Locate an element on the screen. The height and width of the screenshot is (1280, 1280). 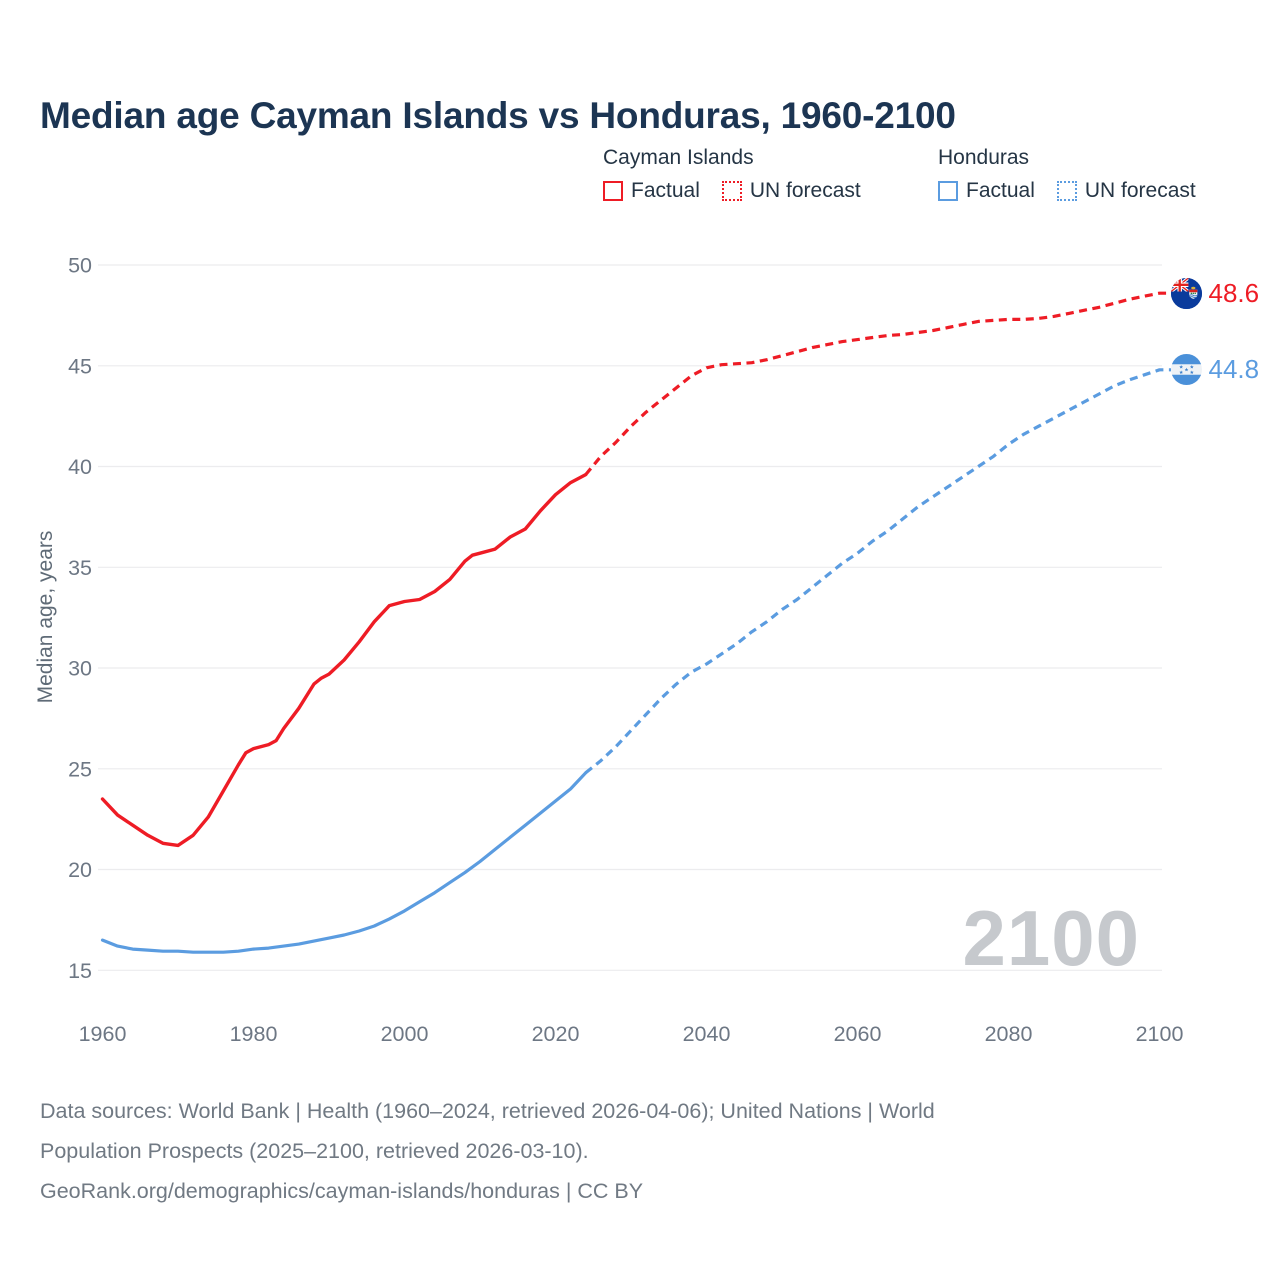
y-tick-label: 45 is located at coordinates (80, 366).